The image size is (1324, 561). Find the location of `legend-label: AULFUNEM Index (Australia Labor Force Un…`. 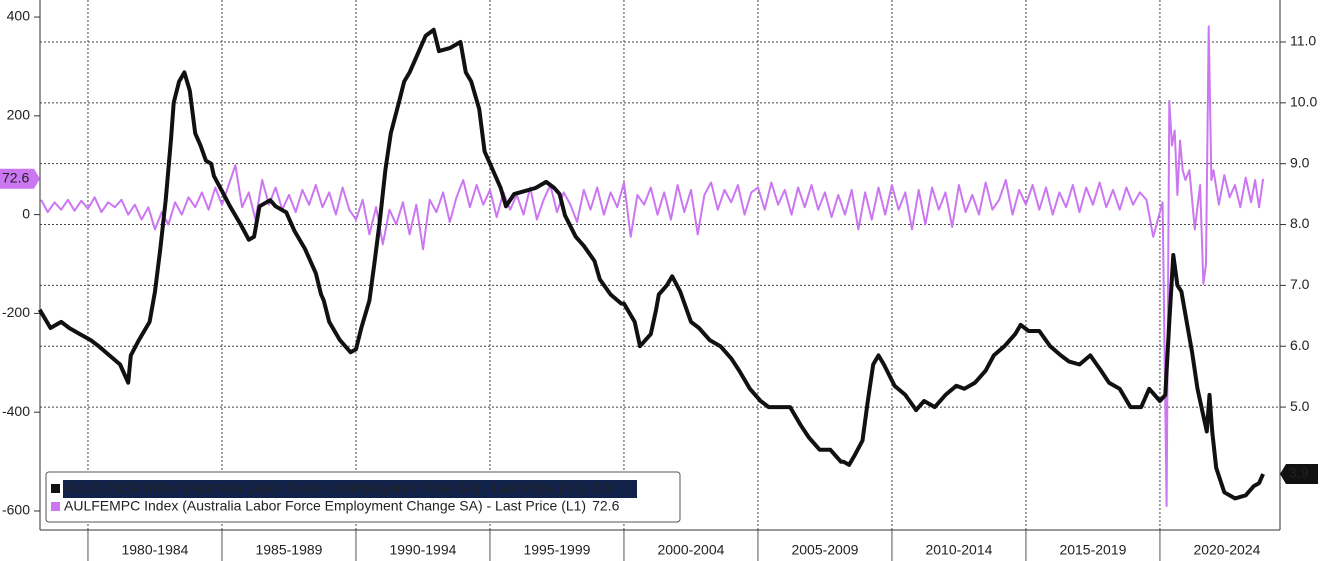

legend-label: AULFUNEM Index (Australia Labor Force Un… is located at coordinates (325, 488).